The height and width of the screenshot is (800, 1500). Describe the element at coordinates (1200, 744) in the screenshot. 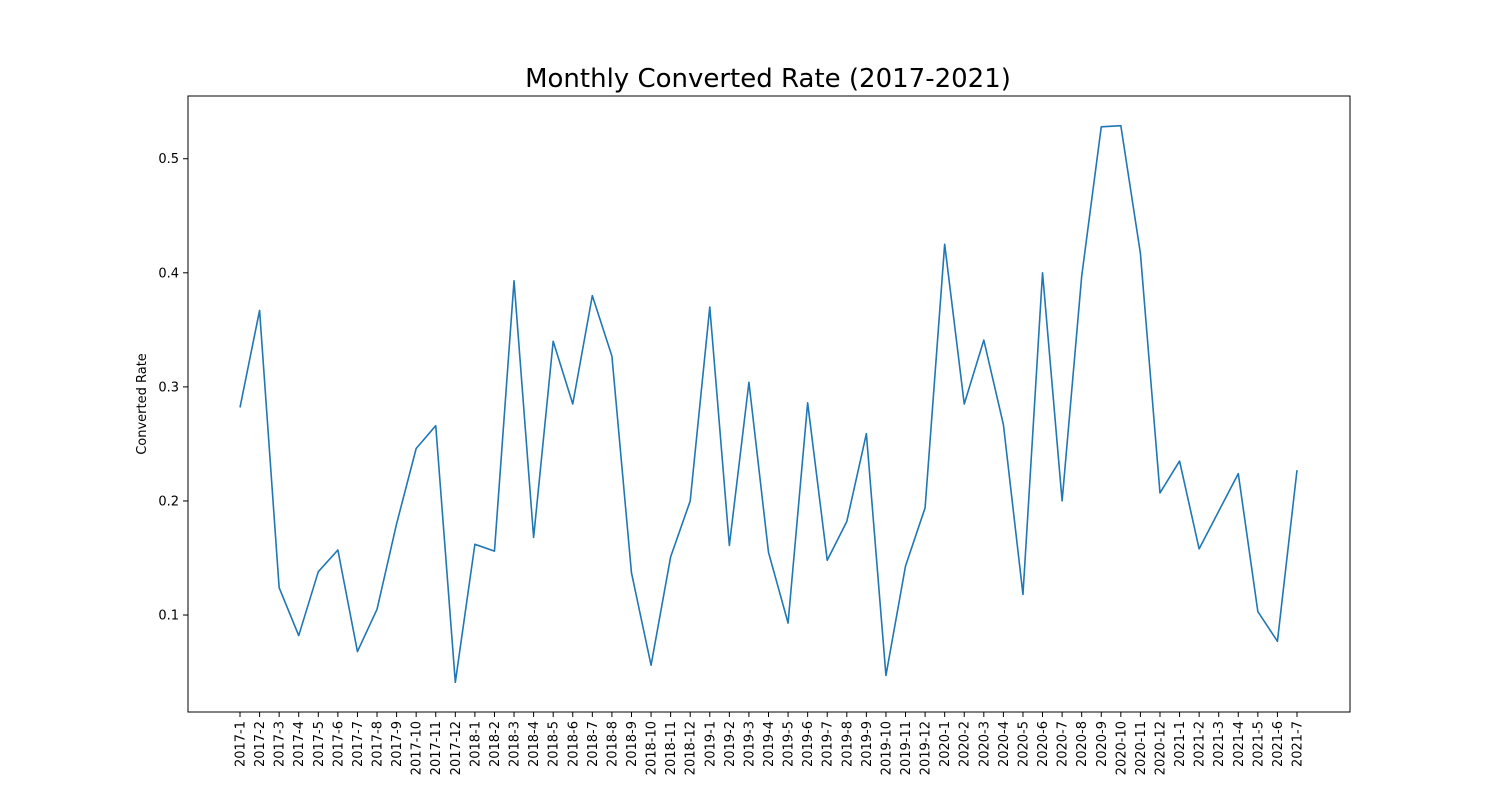

I see `x-tick-label: 2021-2` at that location.